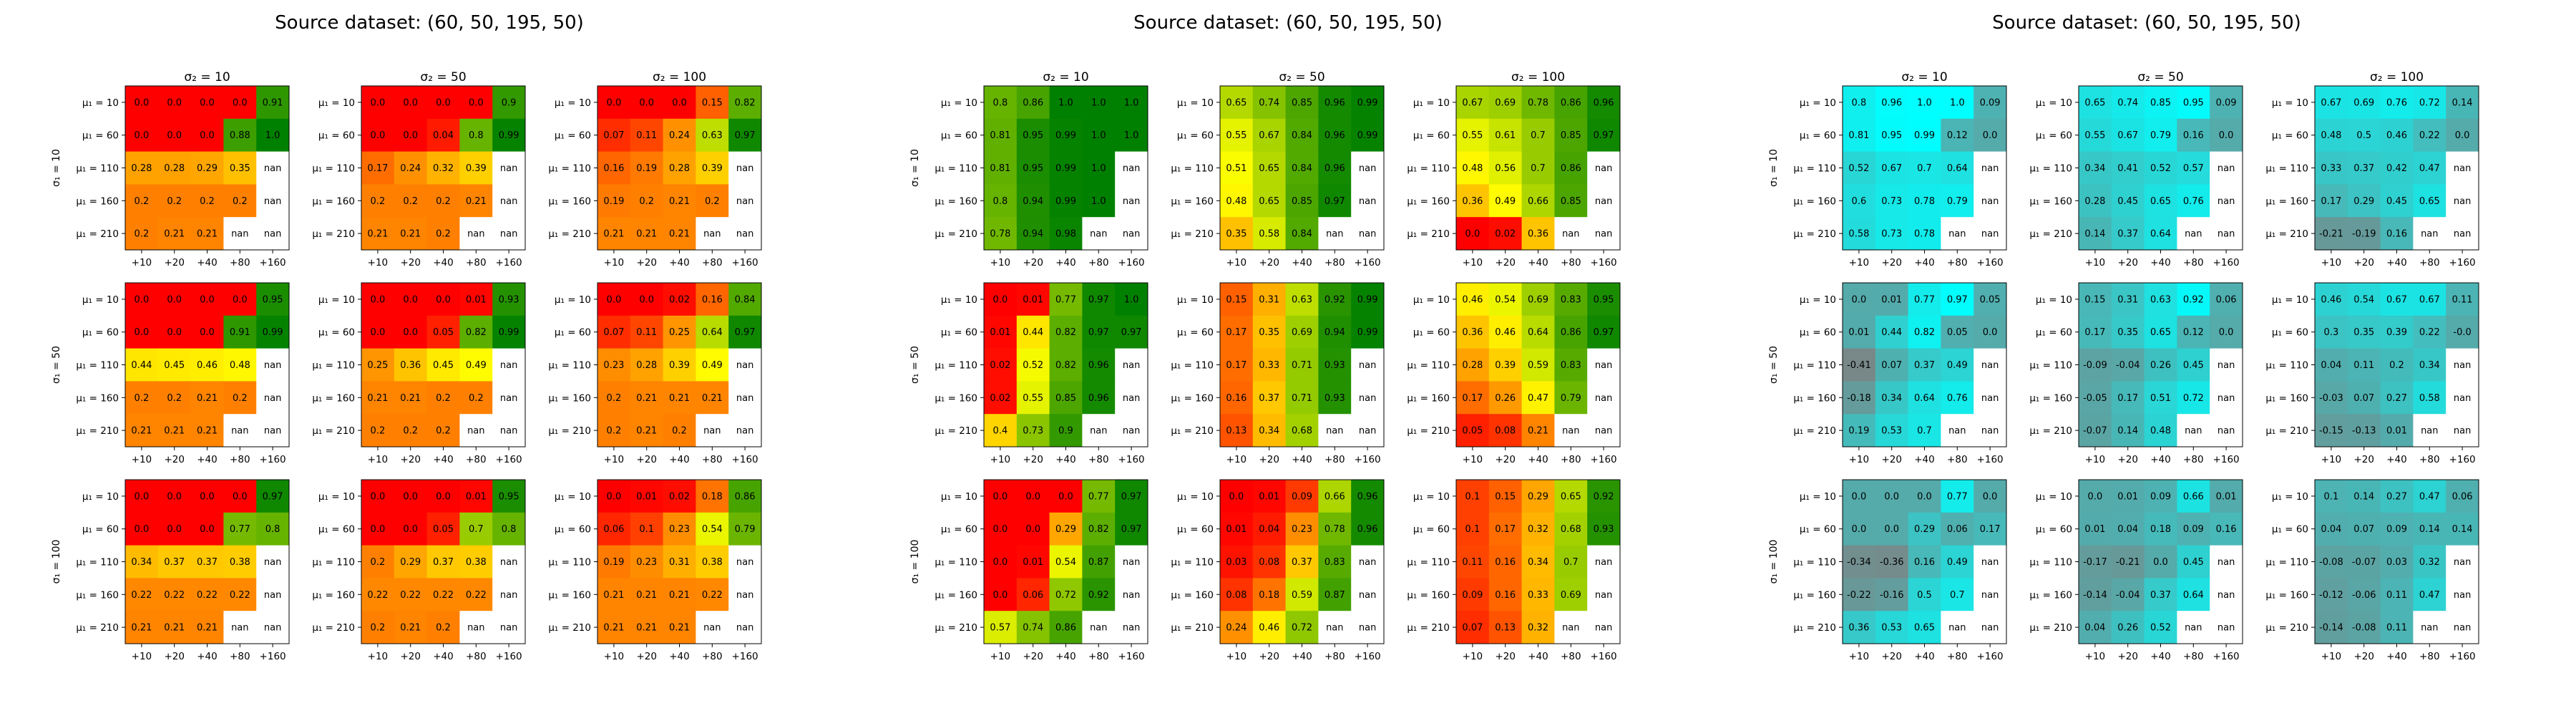  I want to click on cell-value-label: 0.38, so click(712, 562).